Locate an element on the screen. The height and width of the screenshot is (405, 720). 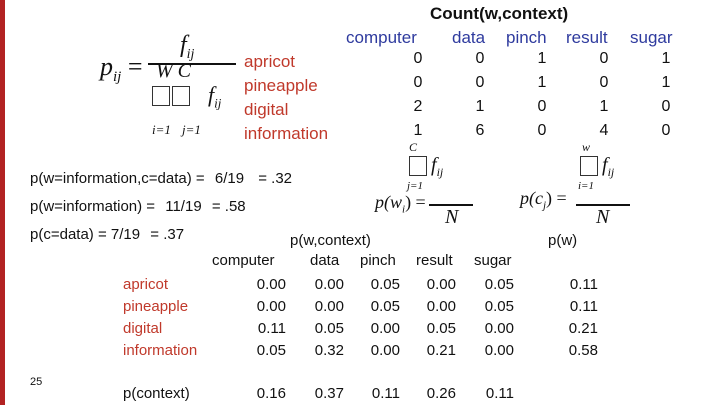
prob-row-labels: apricot pineapple digital information is located at coordinates (160, 318).